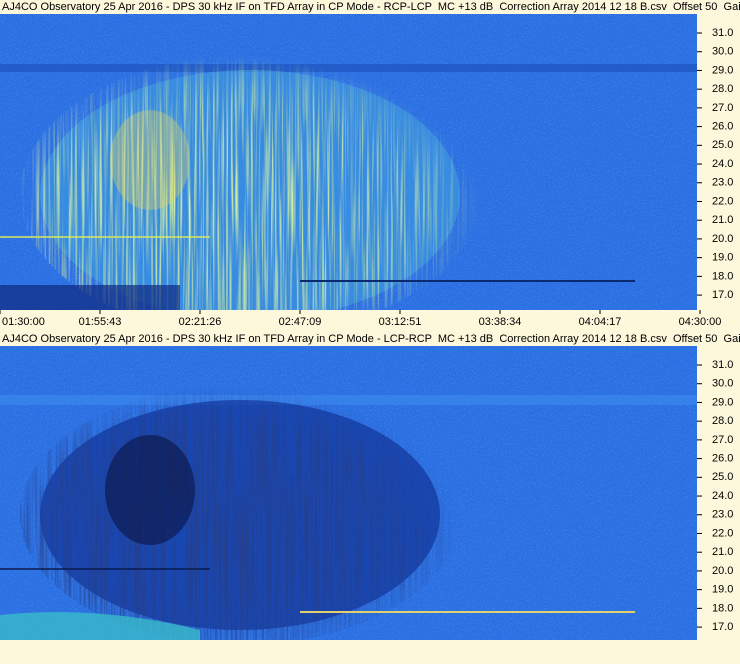  What do you see at coordinates (600, 322) in the screenshot?
I see `time-tick-label: 04:04:17` at bounding box center [600, 322].